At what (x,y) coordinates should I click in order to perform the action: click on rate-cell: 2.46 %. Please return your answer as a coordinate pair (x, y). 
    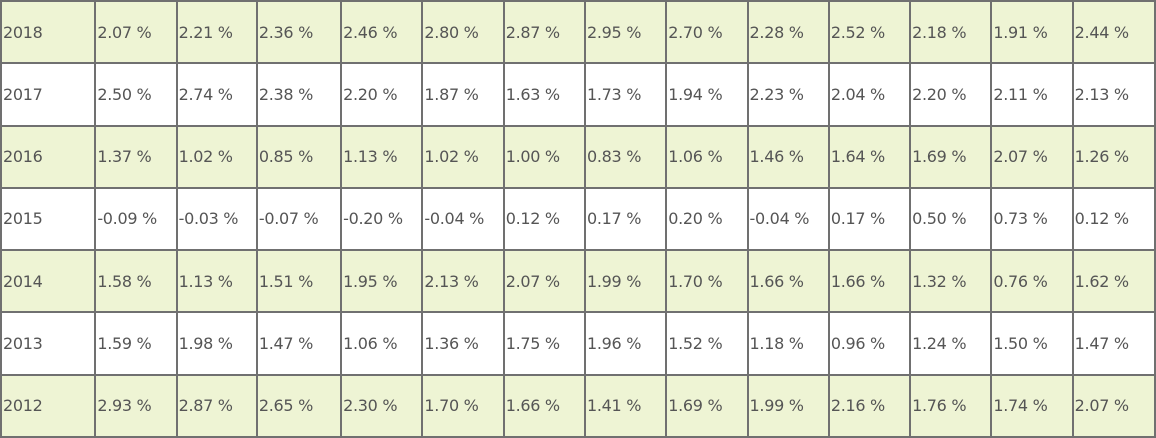
    Looking at the image, I should click on (382, 32).